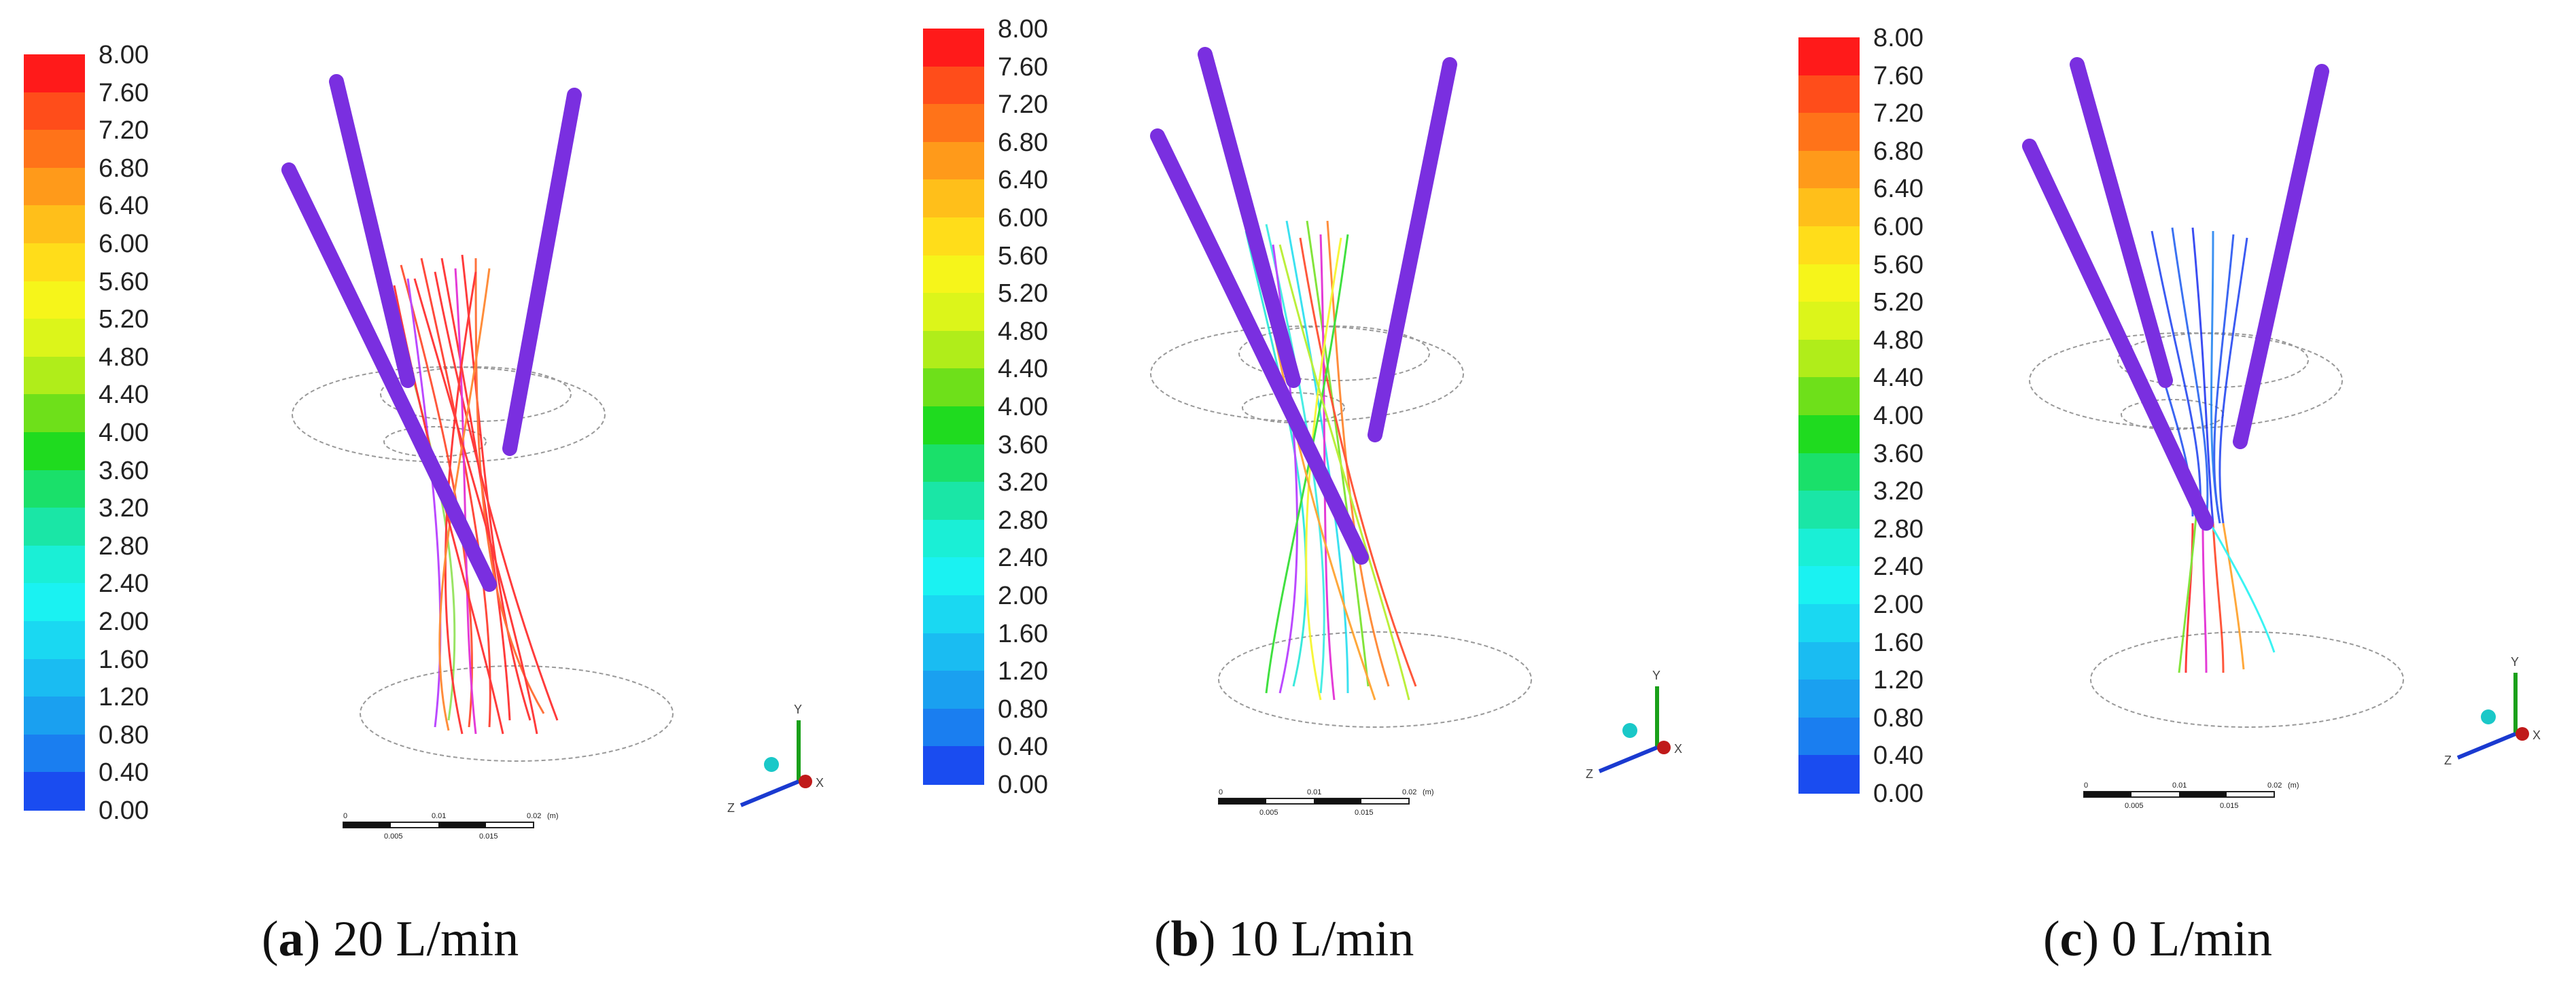  Describe the element at coordinates (2229, 806) in the screenshot. I see `svg-text: 0.015` at that location.